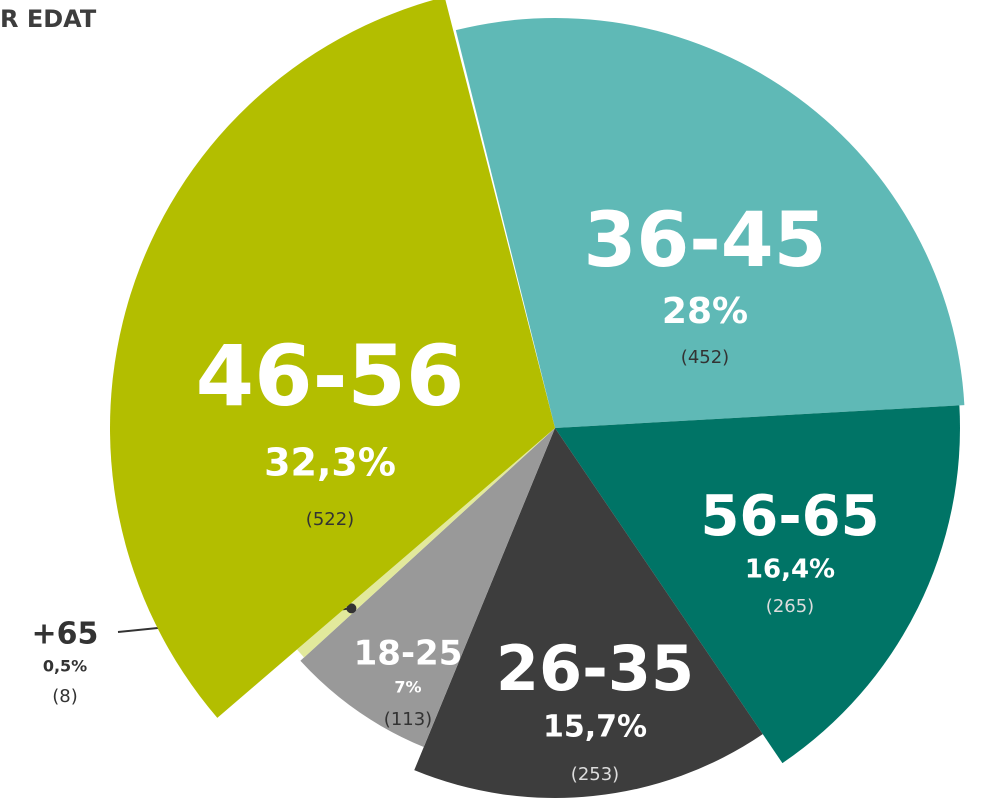 This screenshot has height=803, width=995. Describe the element at coordinates (790, 570) in the screenshot. I see `value-label: 16,4%` at that location.